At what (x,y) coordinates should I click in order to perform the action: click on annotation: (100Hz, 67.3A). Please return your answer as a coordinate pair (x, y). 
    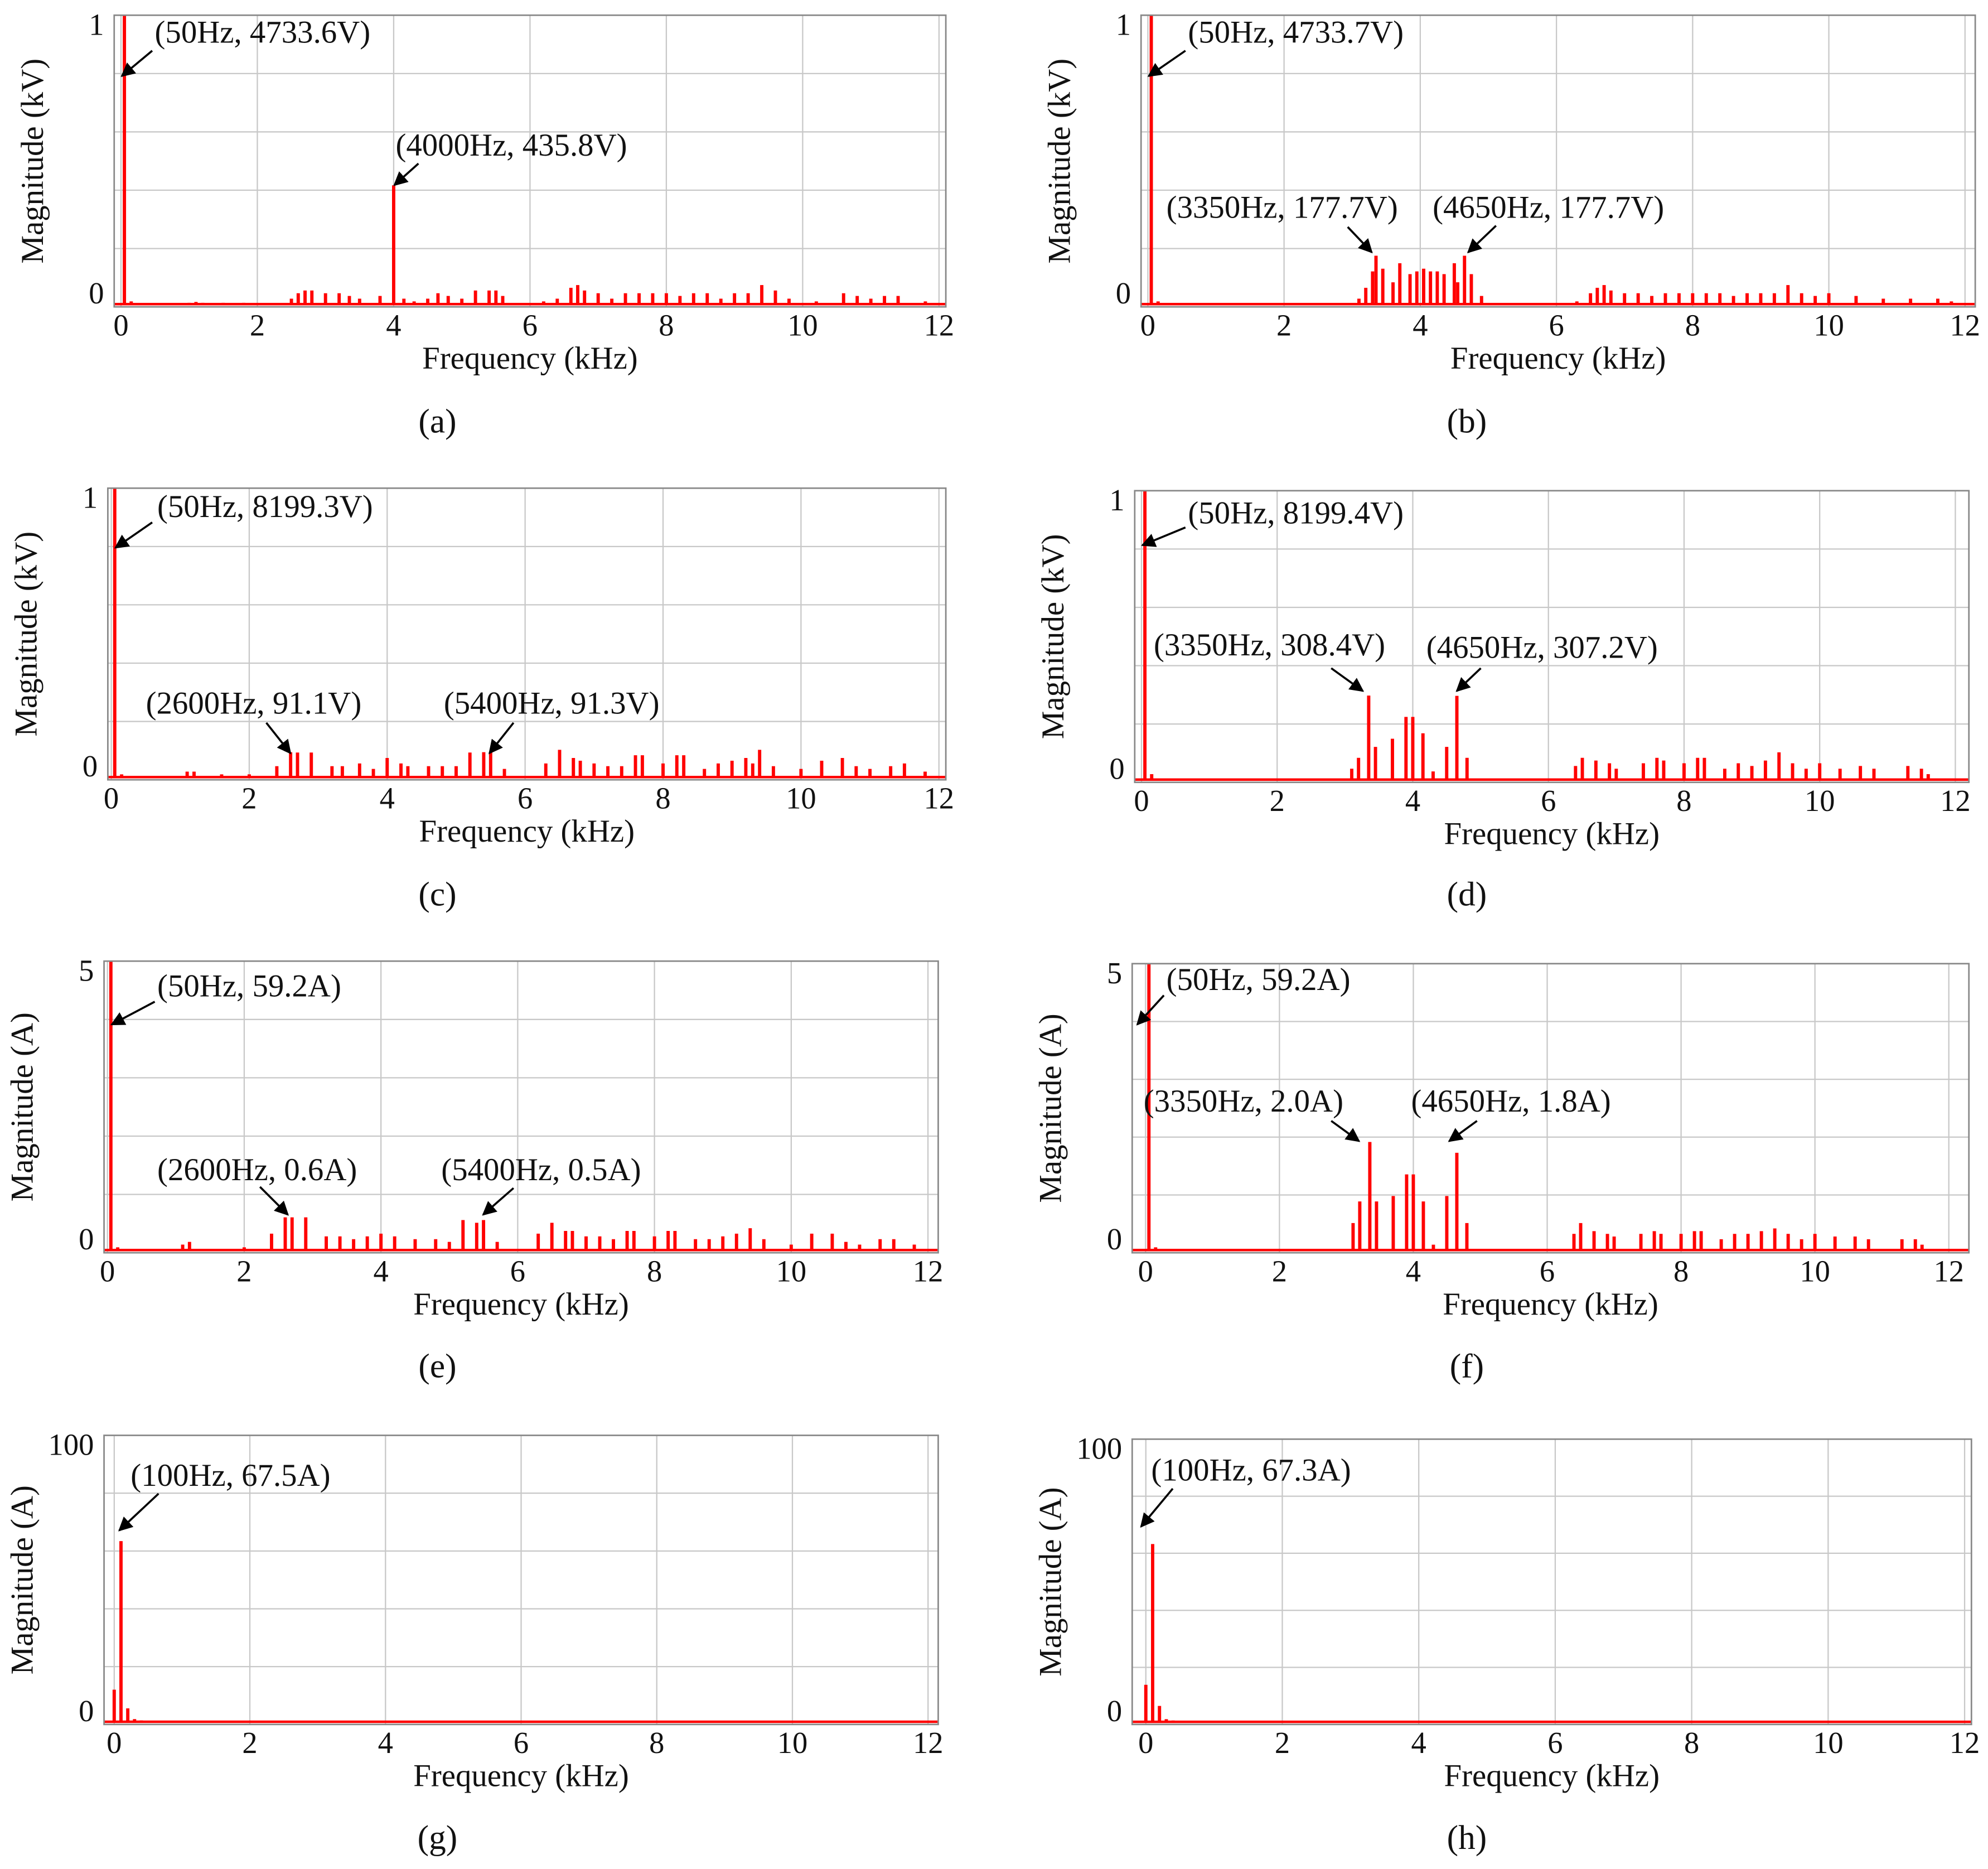
    Looking at the image, I should click on (1251, 1470).